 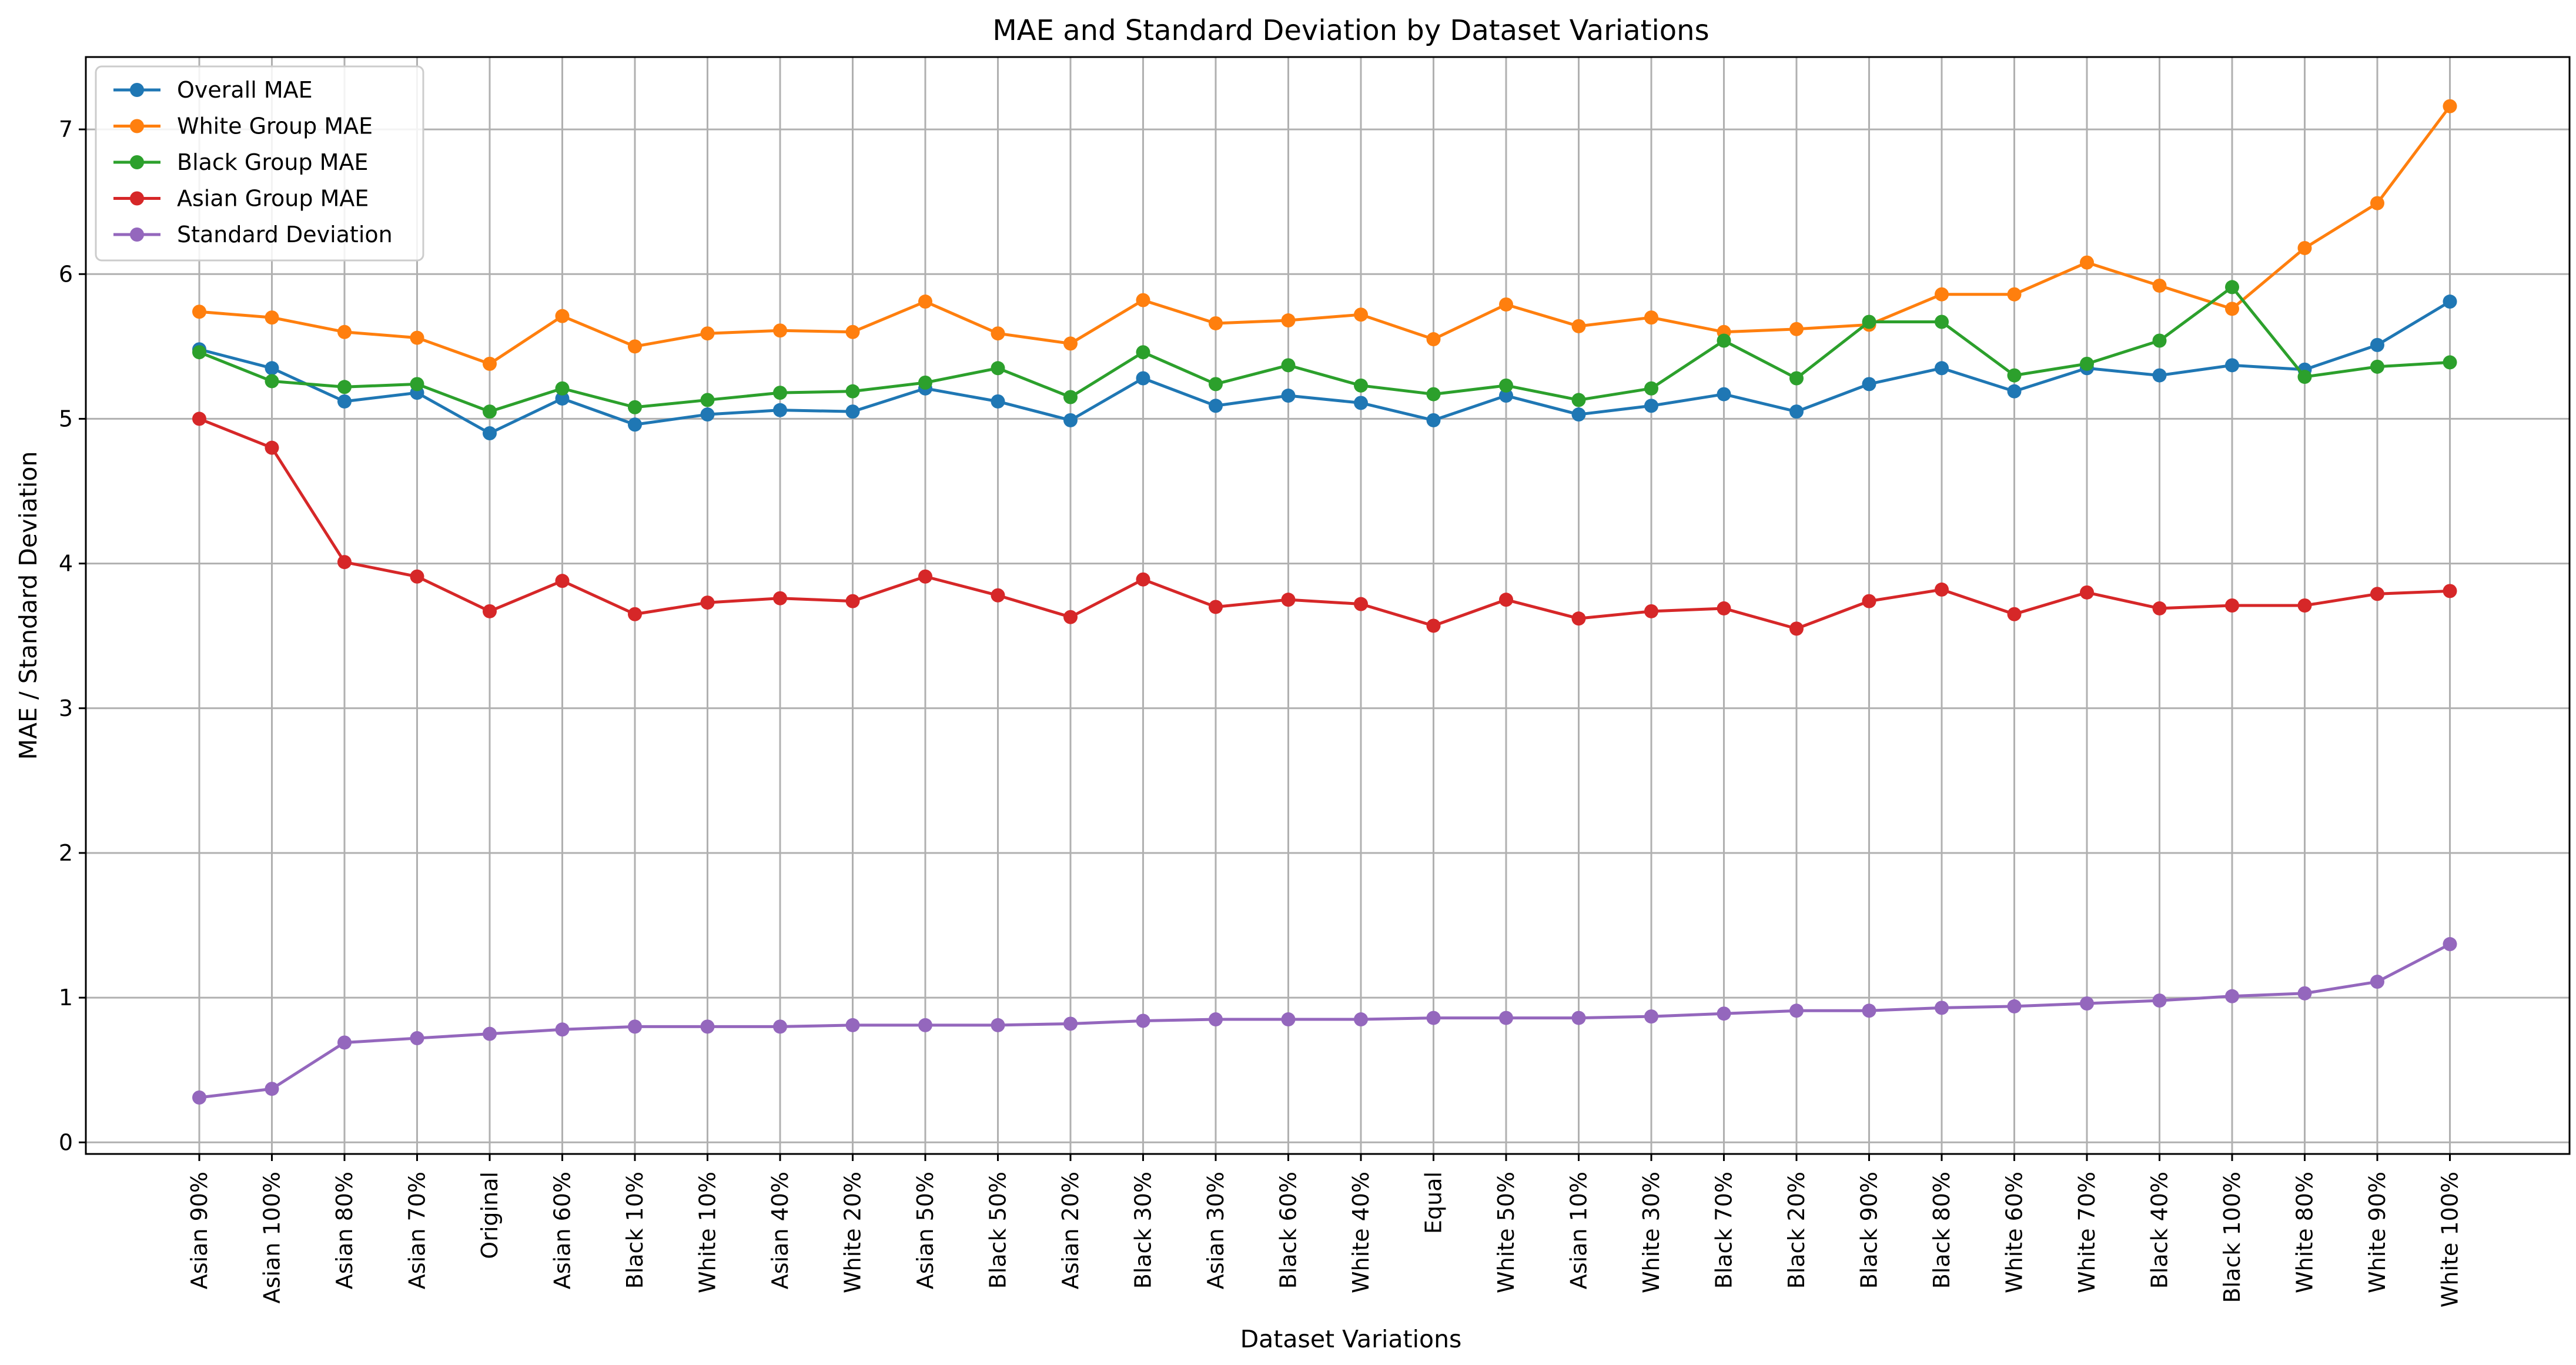 What do you see at coordinates (1651, 1232) in the screenshot?
I see `x-tick-label: White 30%` at bounding box center [1651, 1232].